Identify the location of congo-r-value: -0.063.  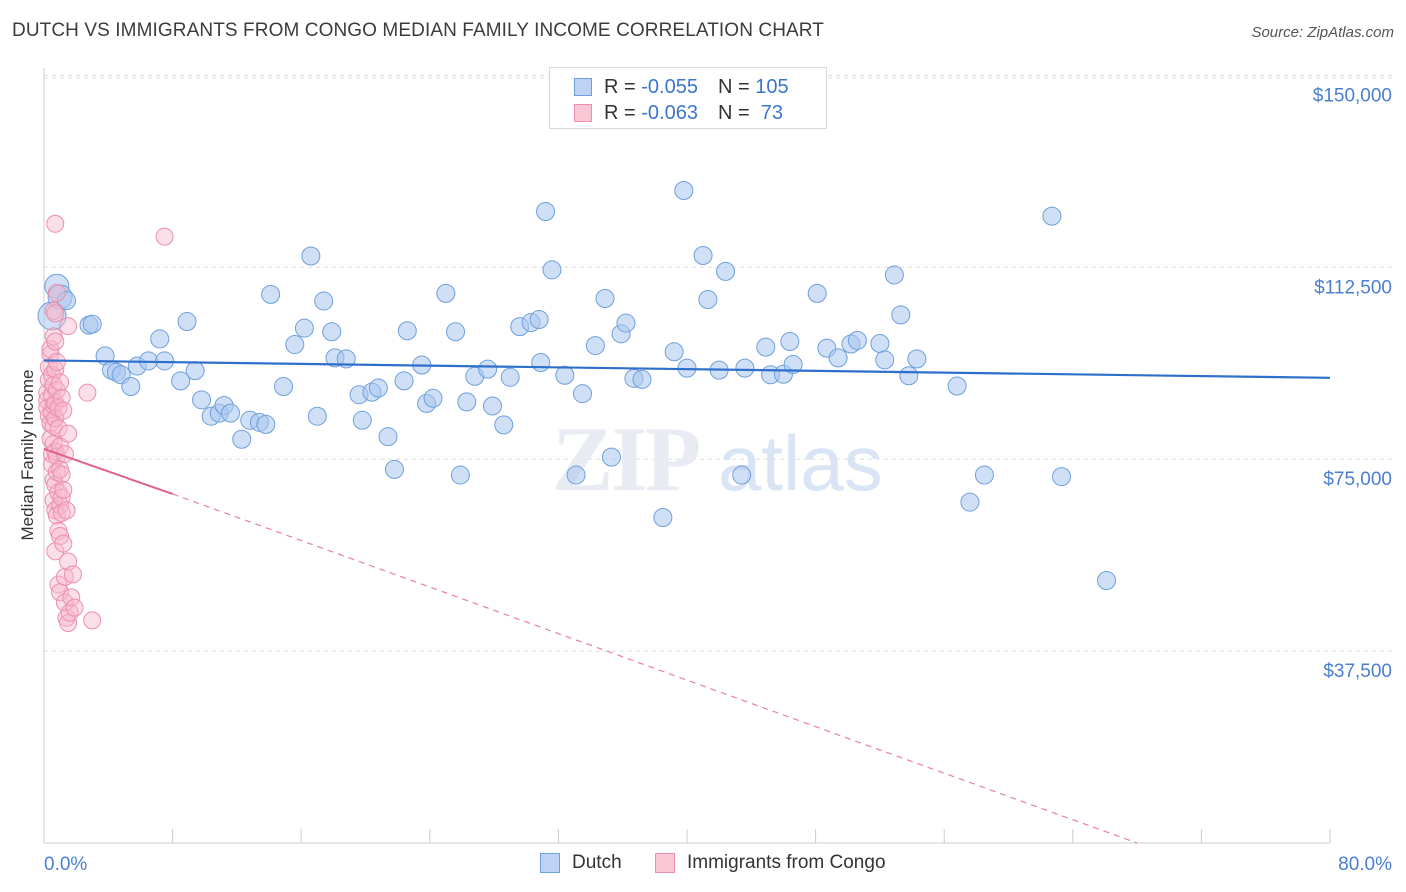
(669, 112).